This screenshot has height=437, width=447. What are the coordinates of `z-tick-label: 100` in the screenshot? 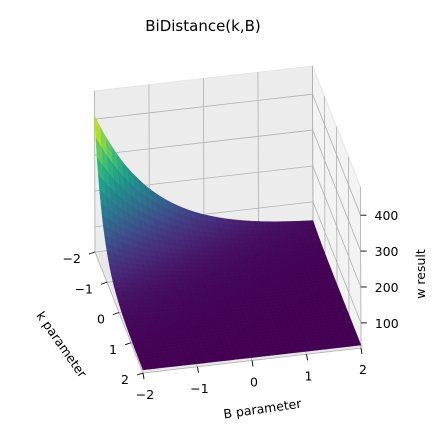 It's located at (387, 323).